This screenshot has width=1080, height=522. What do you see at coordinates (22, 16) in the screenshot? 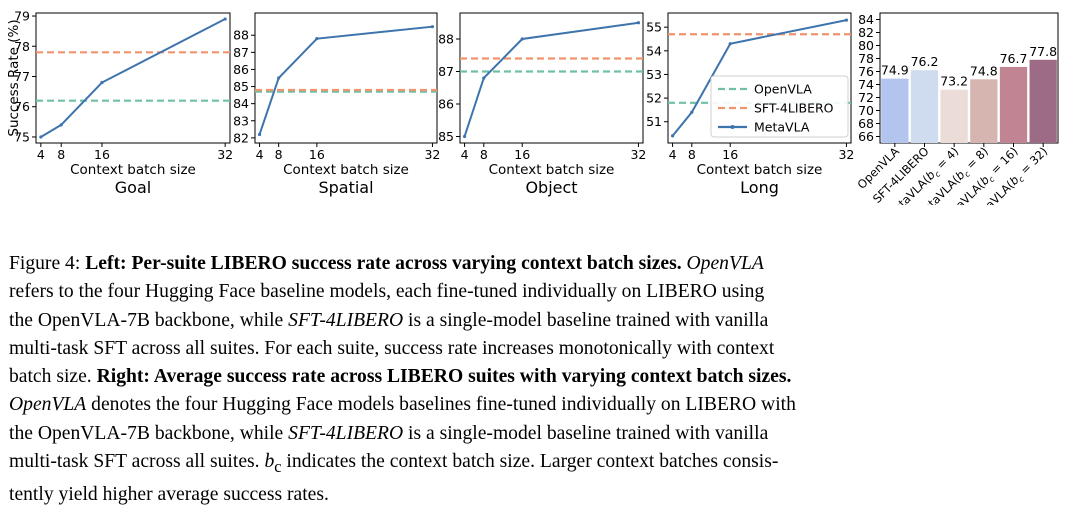
I see `panel-0-ytick-label: 79` at bounding box center [22, 16].